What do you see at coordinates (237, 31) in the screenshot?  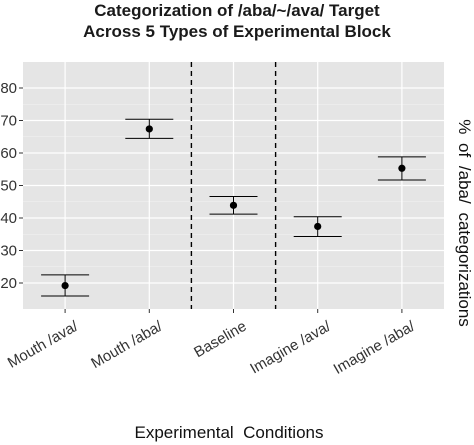 I see `chart-title-line-2: Across 5 Types of Experimental Block` at bounding box center [237, 31].